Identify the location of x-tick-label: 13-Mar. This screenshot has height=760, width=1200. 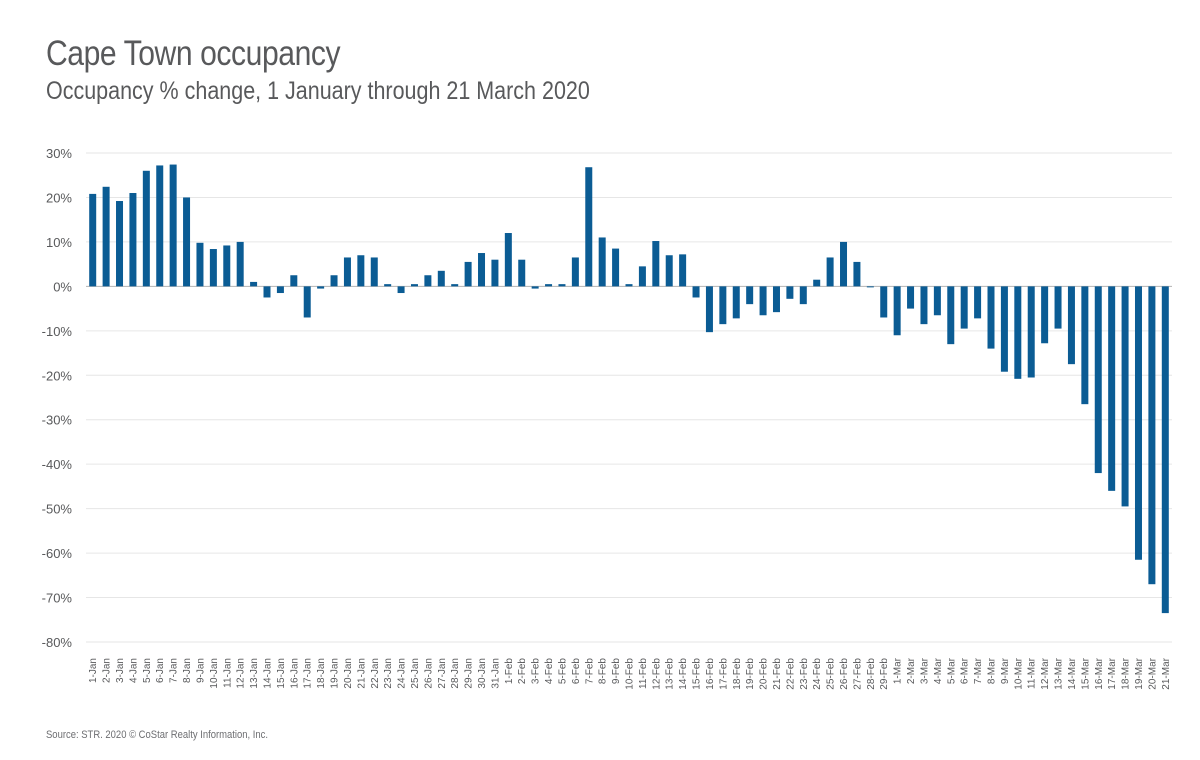
(1059, 673).